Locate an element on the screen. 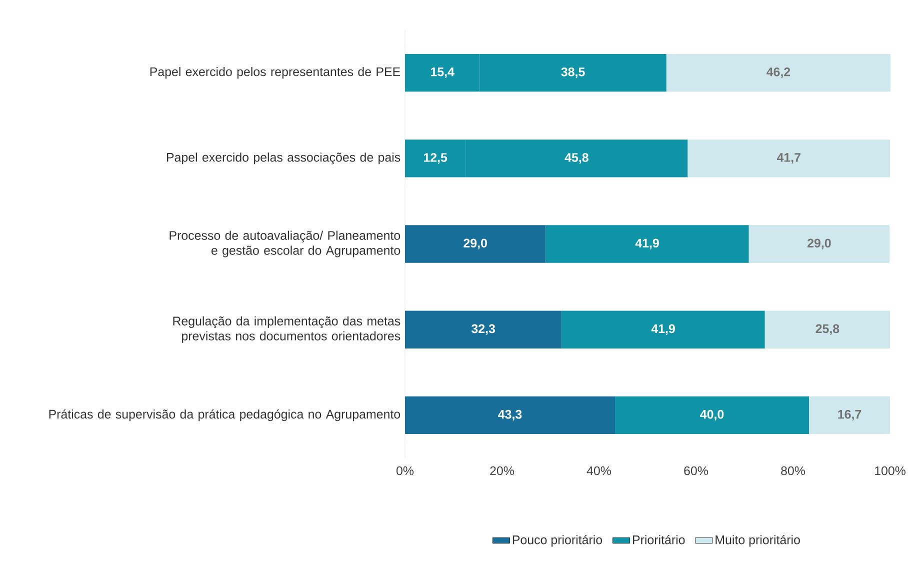 This screenshot has width=921, height=566. data-label: 43,3 is located at coordinates (510, 415).